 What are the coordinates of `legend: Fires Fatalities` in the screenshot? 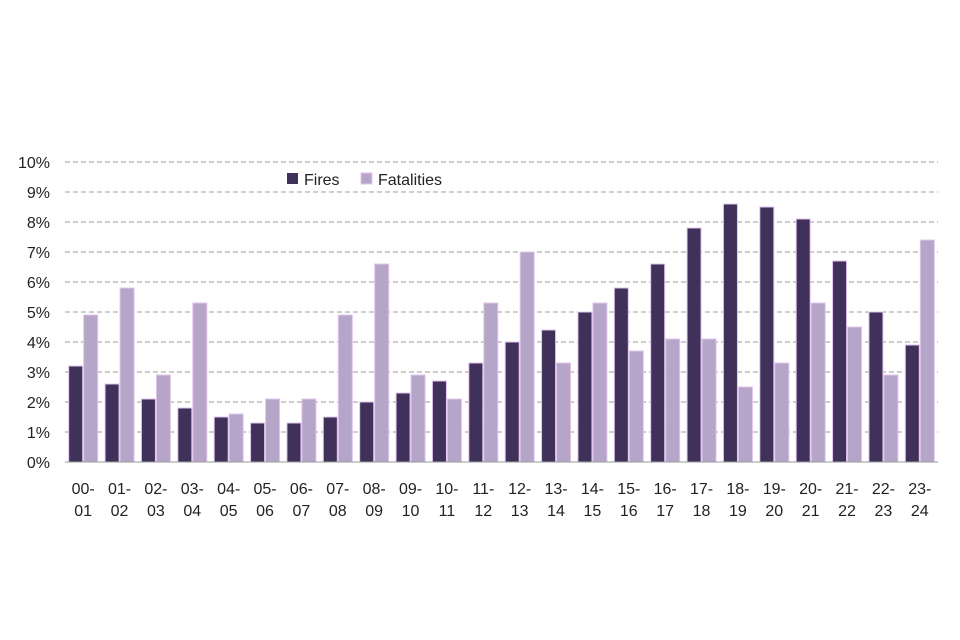 It's located at (364, 180).